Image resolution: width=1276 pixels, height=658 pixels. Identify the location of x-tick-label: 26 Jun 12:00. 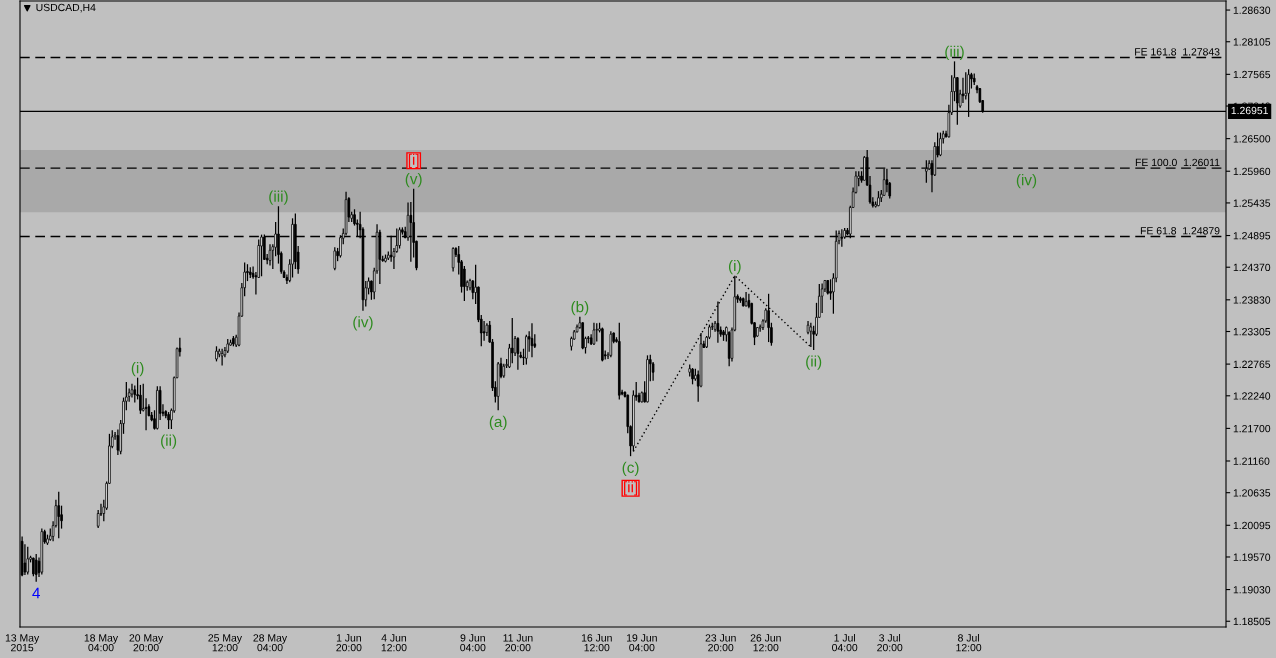
(765, 643).